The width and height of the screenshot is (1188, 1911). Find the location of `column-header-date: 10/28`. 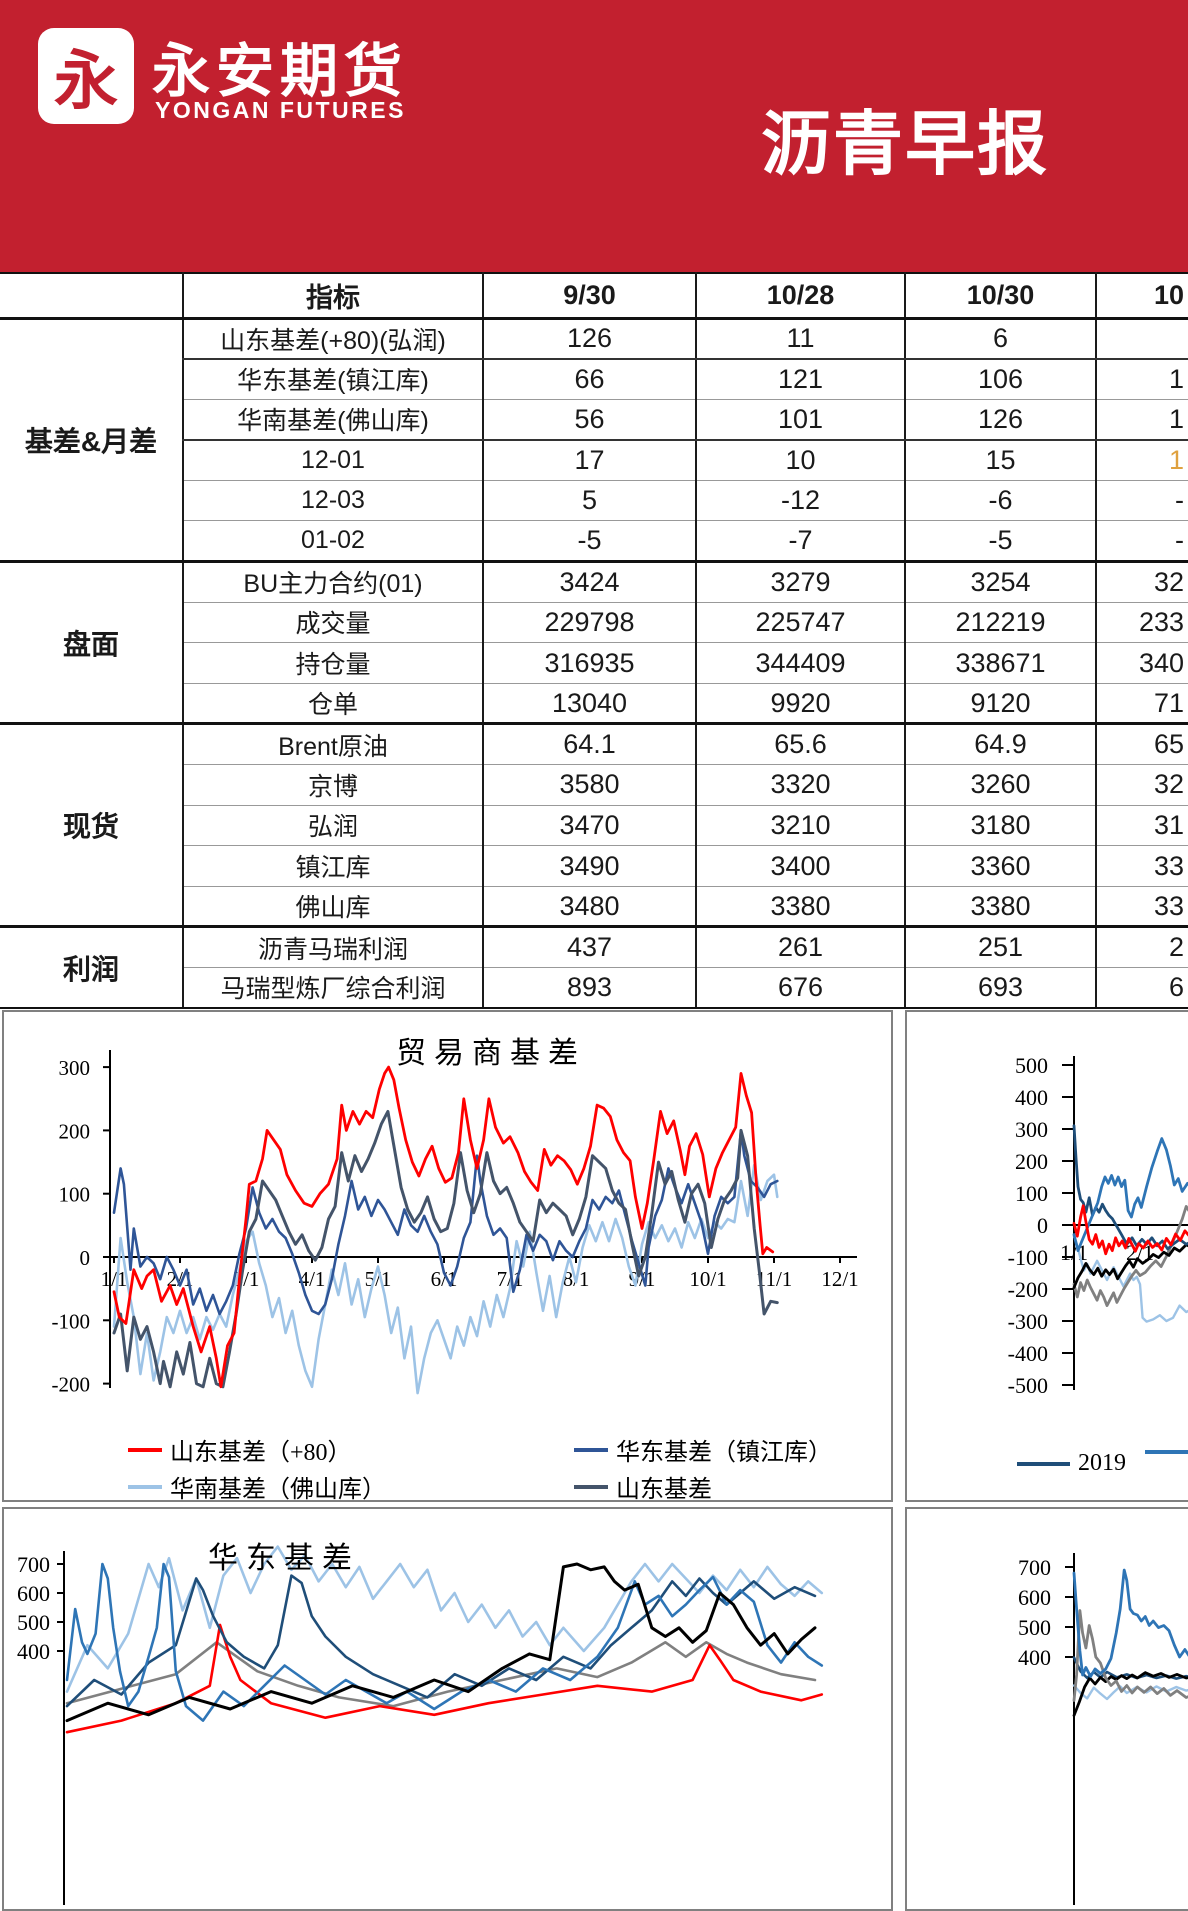

column-header-date: 10/28 is located at coordinates (800, 296).